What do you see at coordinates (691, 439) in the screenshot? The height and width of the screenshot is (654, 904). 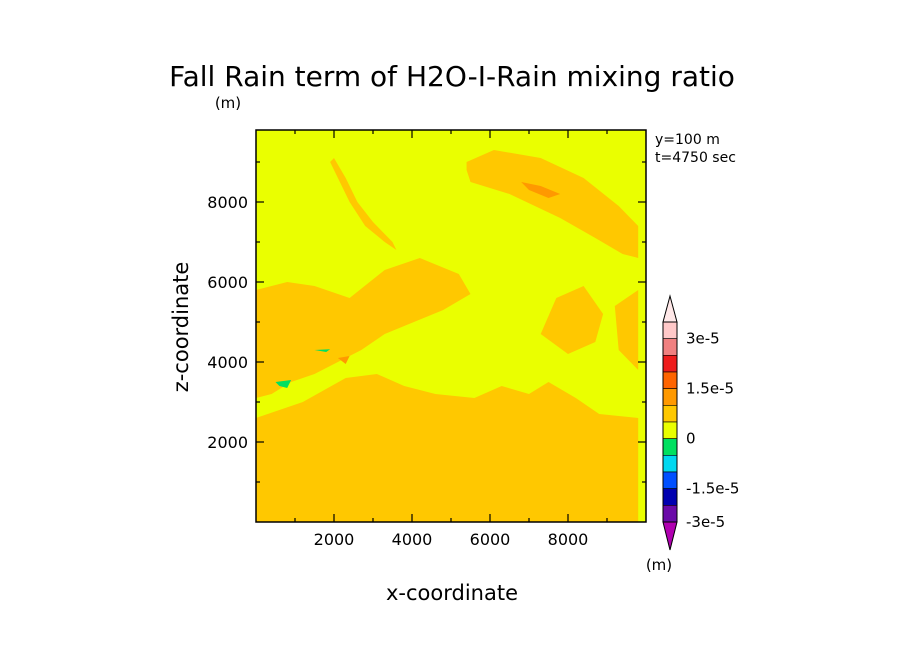 I see `colorbar-label: 0` at bounding box center [691, 439].